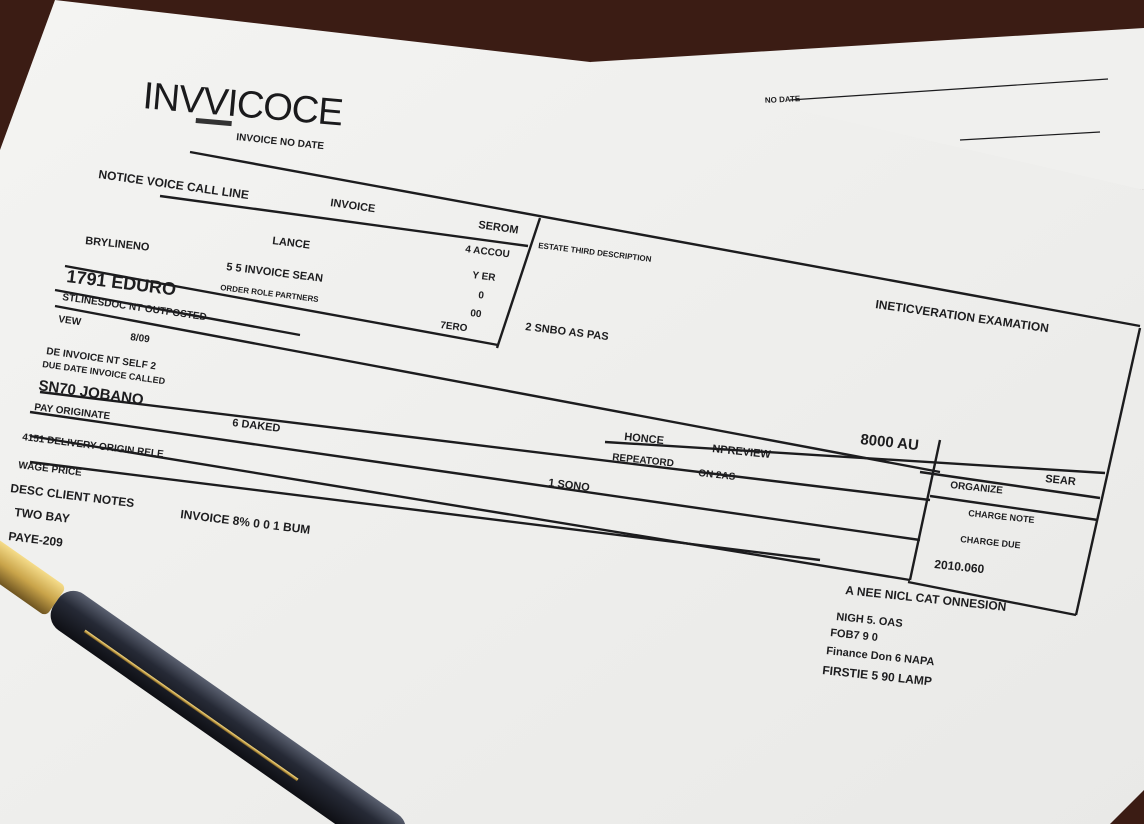 Image resolution: width=1144 pixels, height=824 pixels. I want to click on table-head: SEAR, so click(1061, 480).